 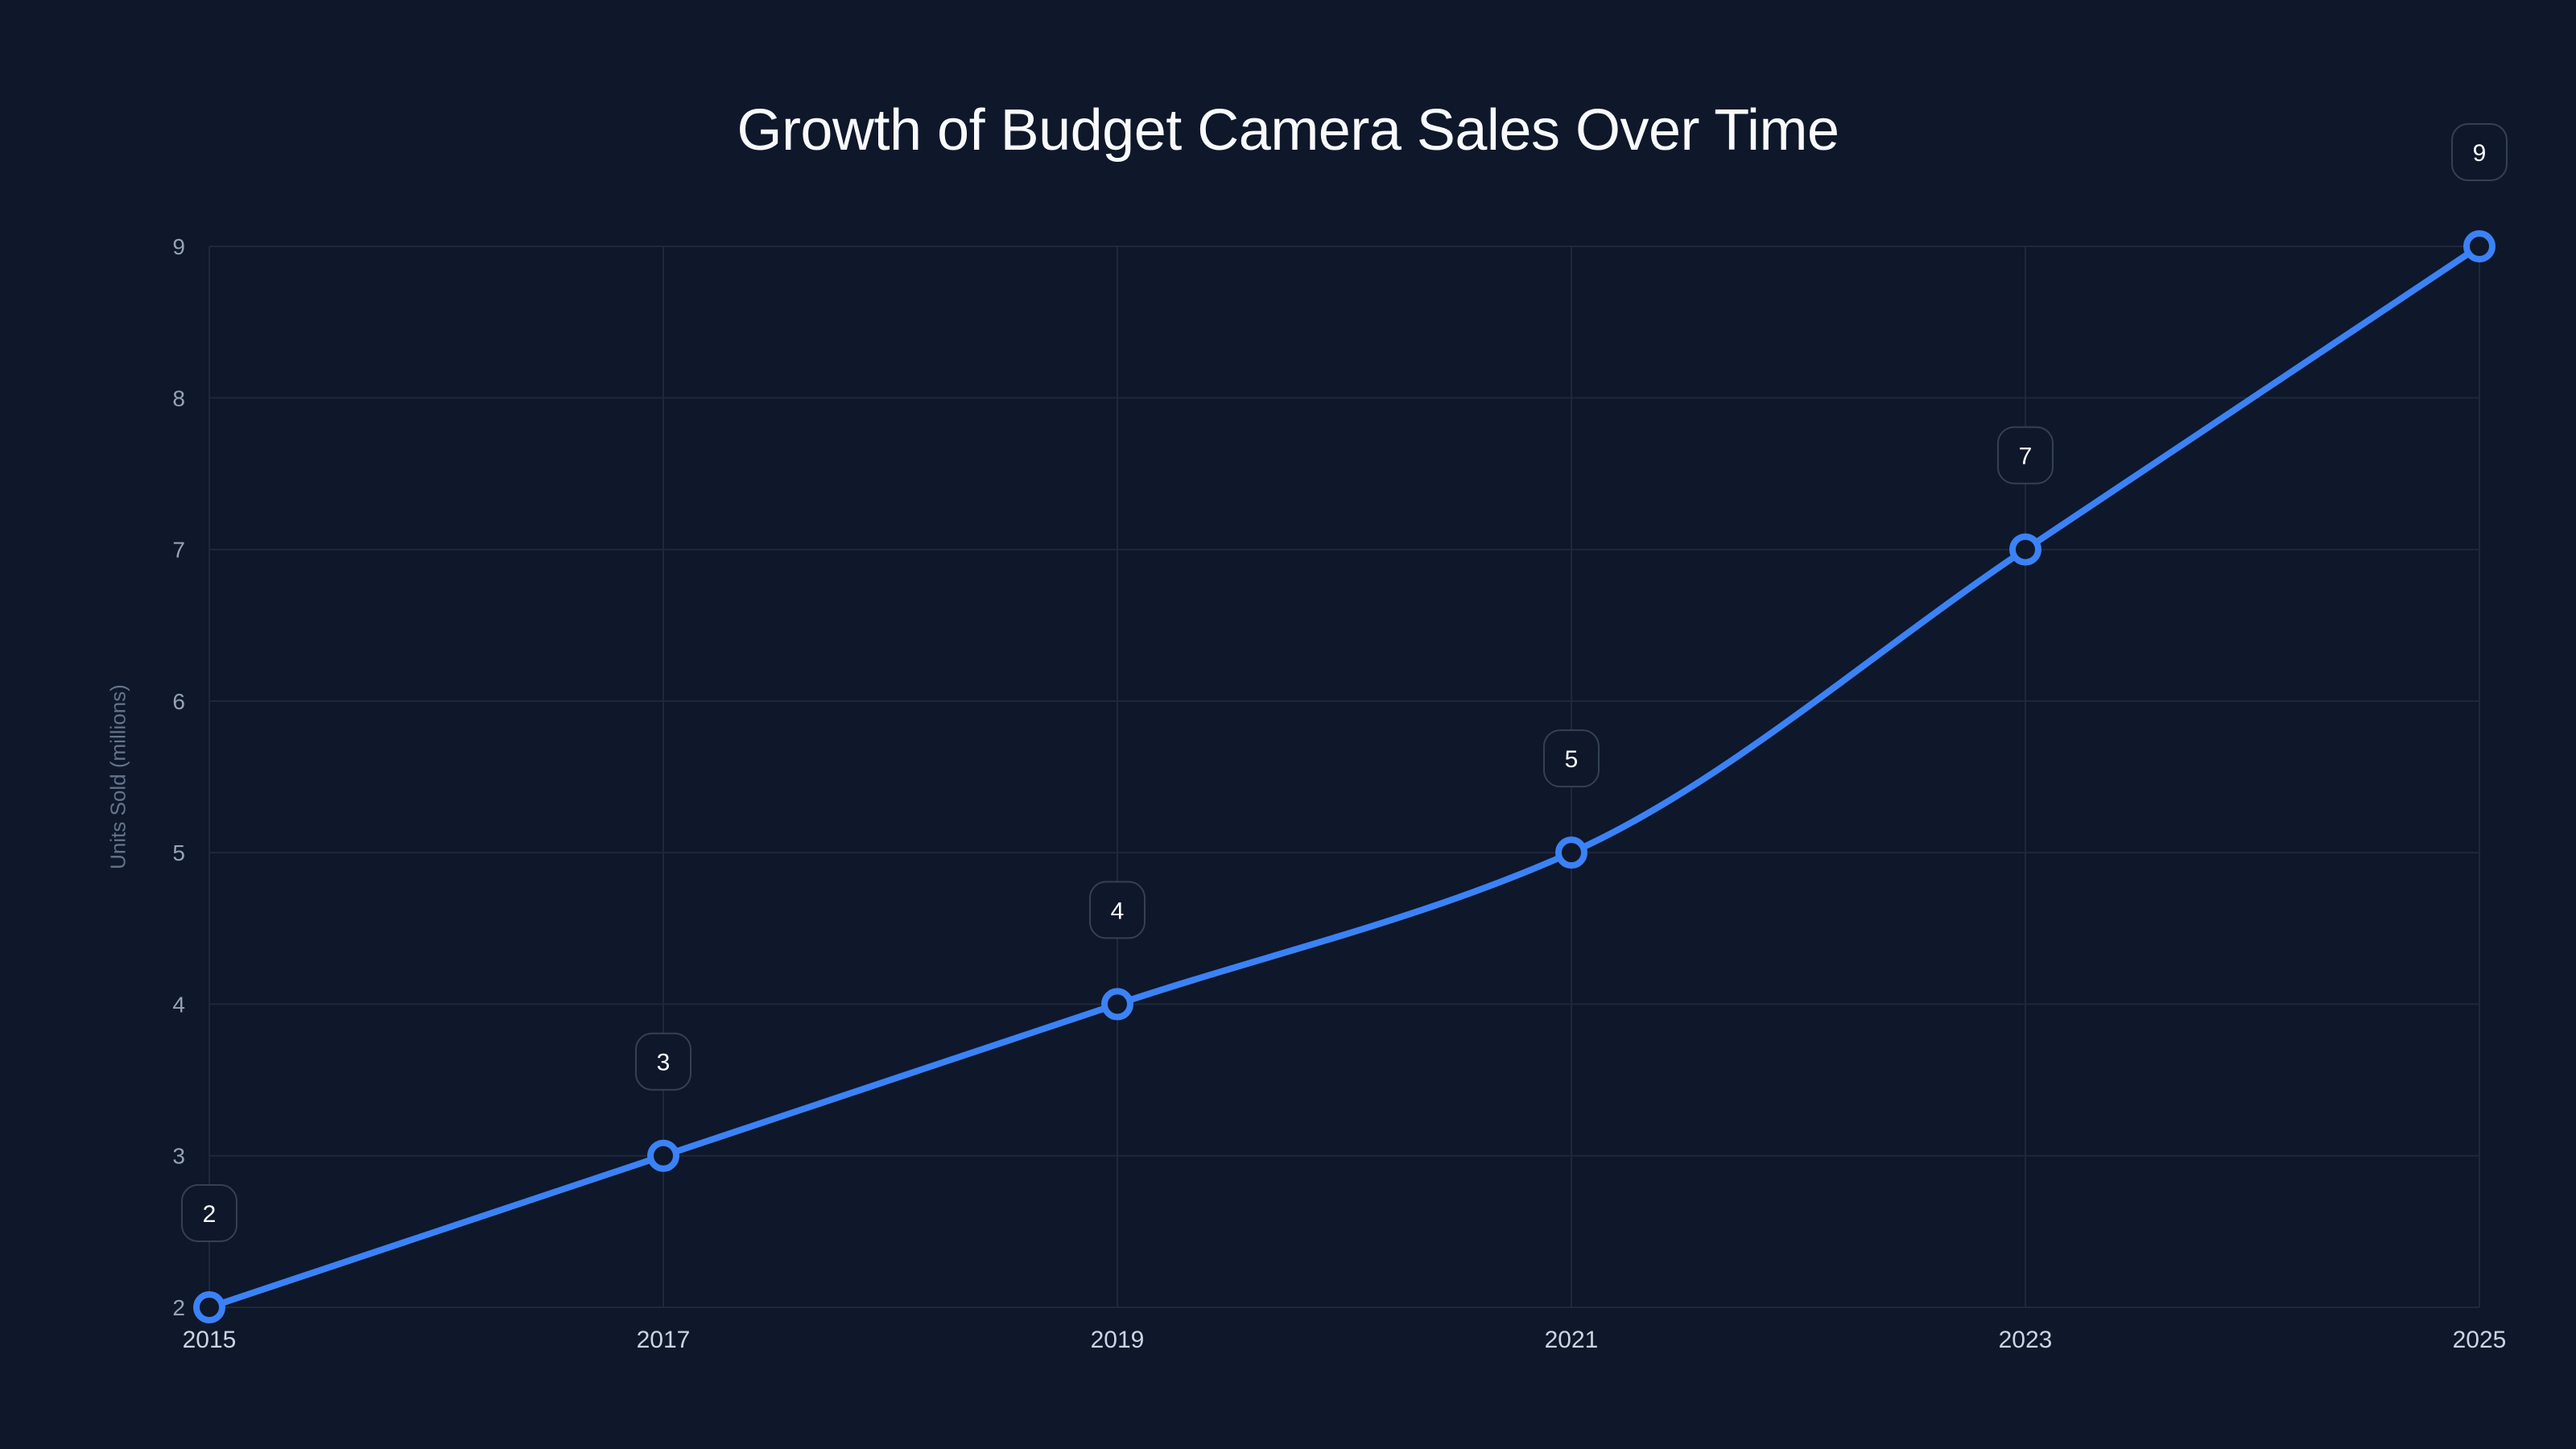 I want to click on data-label-badge: 5, so click(x=1571, y=758).